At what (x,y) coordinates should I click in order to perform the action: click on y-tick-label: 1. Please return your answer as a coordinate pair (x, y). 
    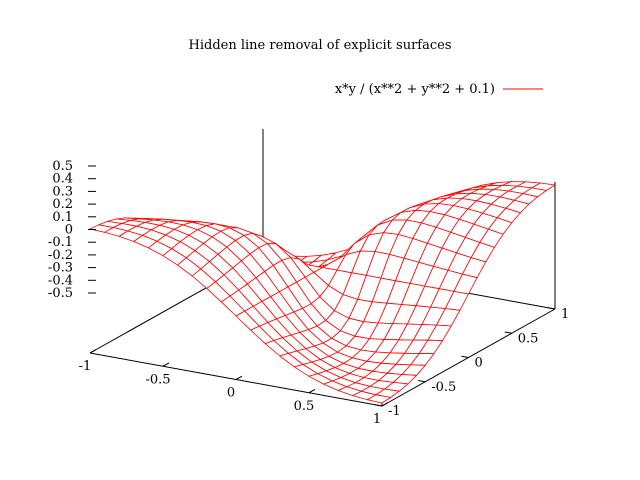
    Looking at the image, I should click on (565, 314).